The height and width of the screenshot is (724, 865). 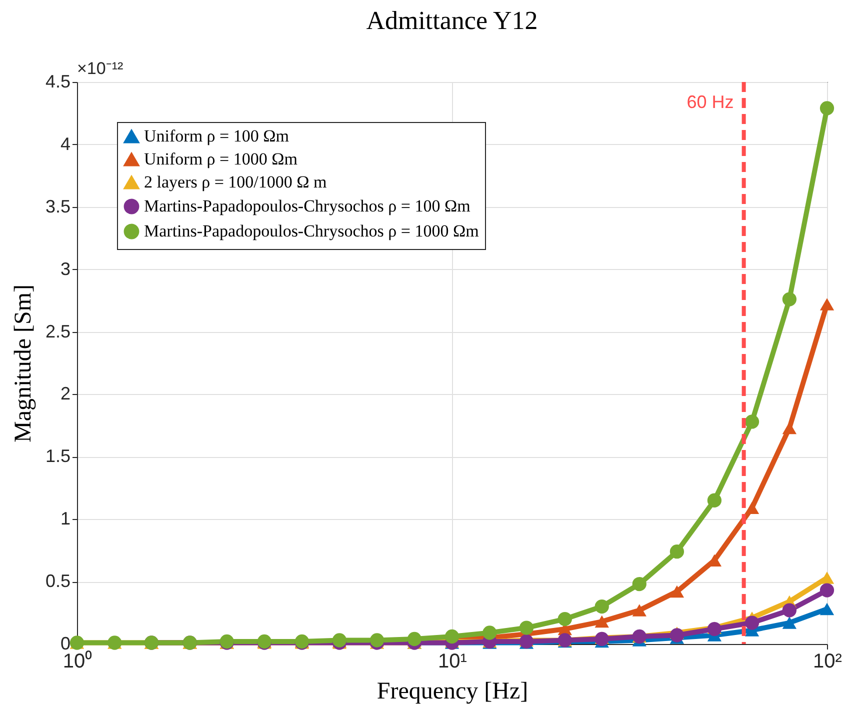 What do you see at coordinates (453, 661) in the screenshot?
I see `x-tick-label: 10¹` at bounding box center [453, 661].